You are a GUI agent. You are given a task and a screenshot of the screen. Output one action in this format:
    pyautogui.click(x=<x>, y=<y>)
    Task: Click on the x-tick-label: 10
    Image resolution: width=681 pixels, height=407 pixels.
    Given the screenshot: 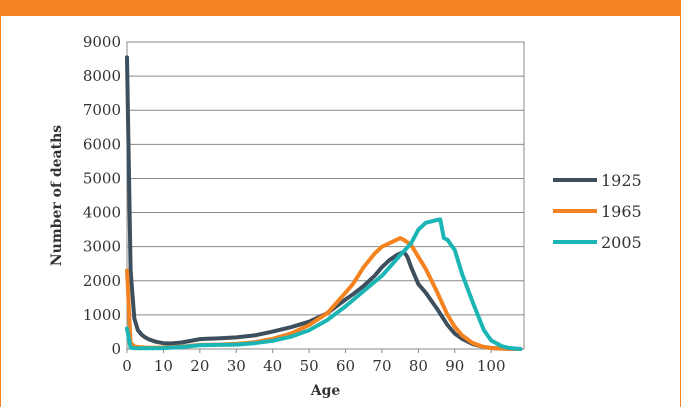 What is the action you would take?
    pyautogui.click(x=163, y=366)
    